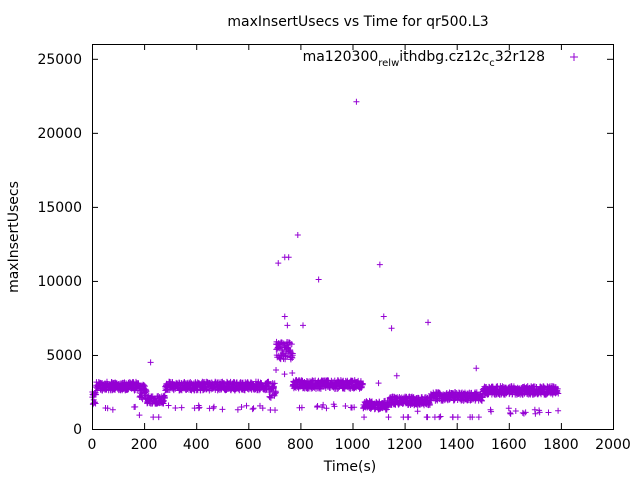  Describe the element at coordinates (574, 57) in the screenshot. I see `legend-marker` at that location.